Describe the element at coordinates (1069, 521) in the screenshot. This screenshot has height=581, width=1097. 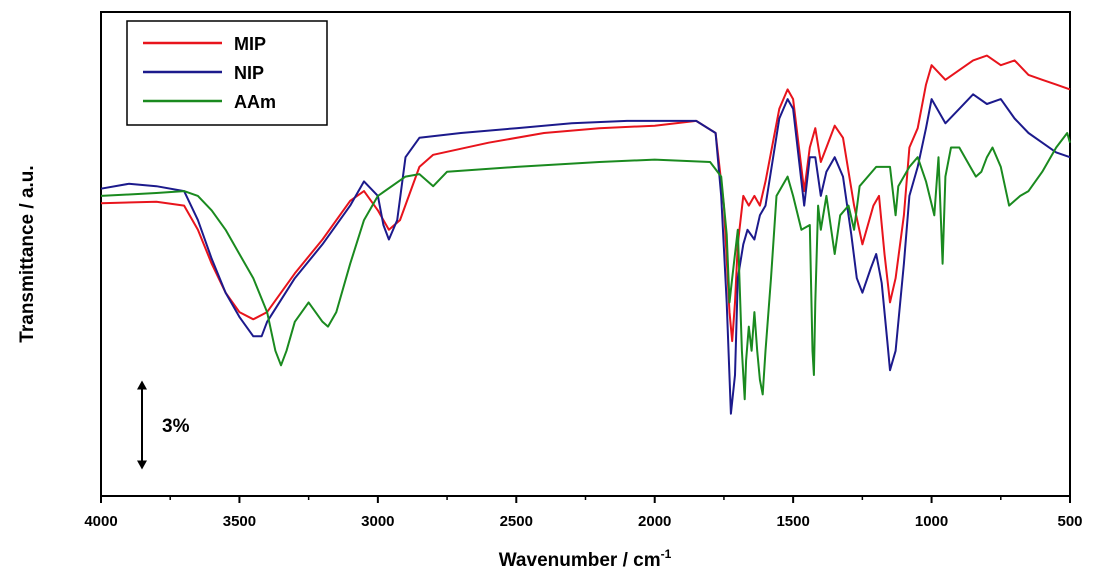
I see `x-tick-label: 500` at that location.